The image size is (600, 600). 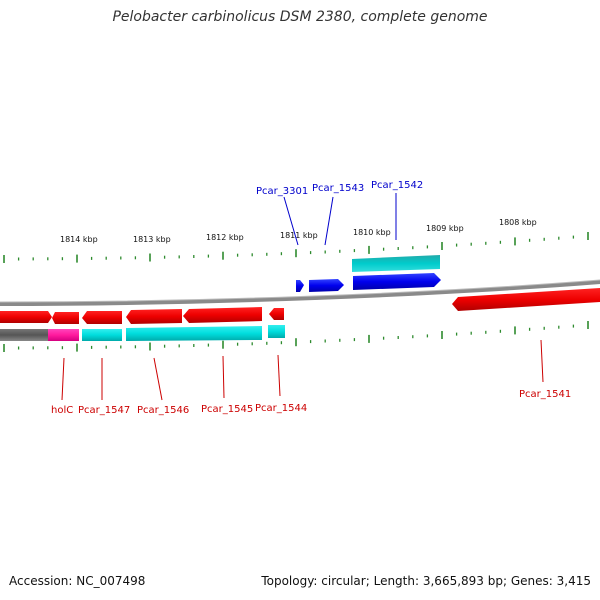 What do you see at coordinates (79, 239) in the screenshot?
I see `scale-label: 1814 kbp` at bounding box center [79, 239].